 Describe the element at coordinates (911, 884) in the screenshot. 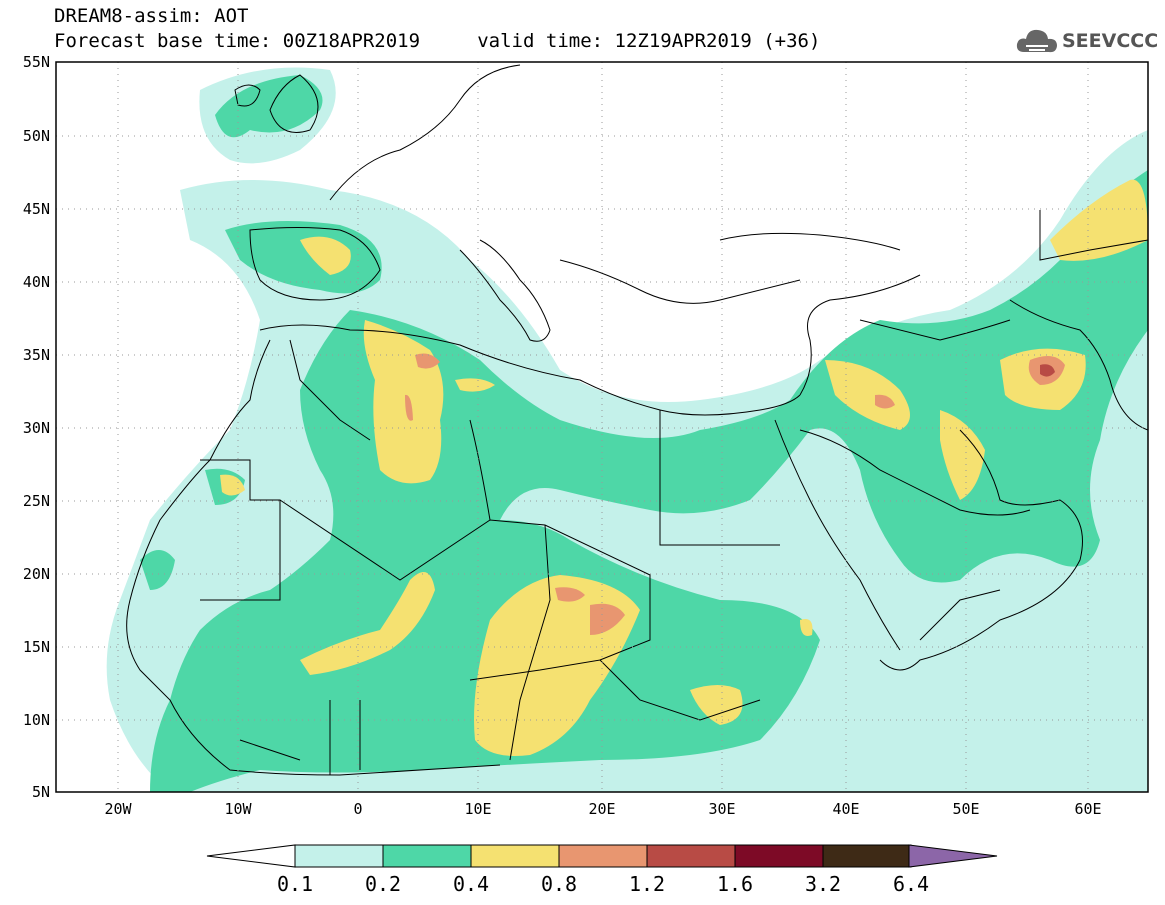

I see `colorbar-label: 6.4` at that location.